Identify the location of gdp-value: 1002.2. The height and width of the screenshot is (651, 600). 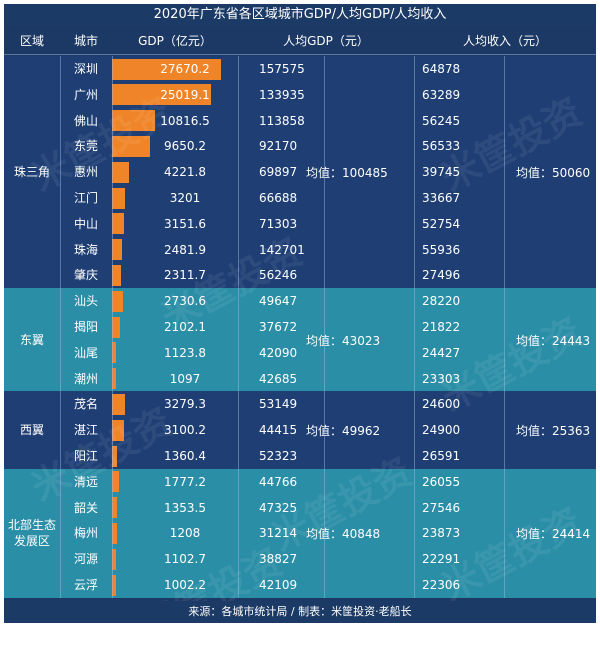
(185, 585).